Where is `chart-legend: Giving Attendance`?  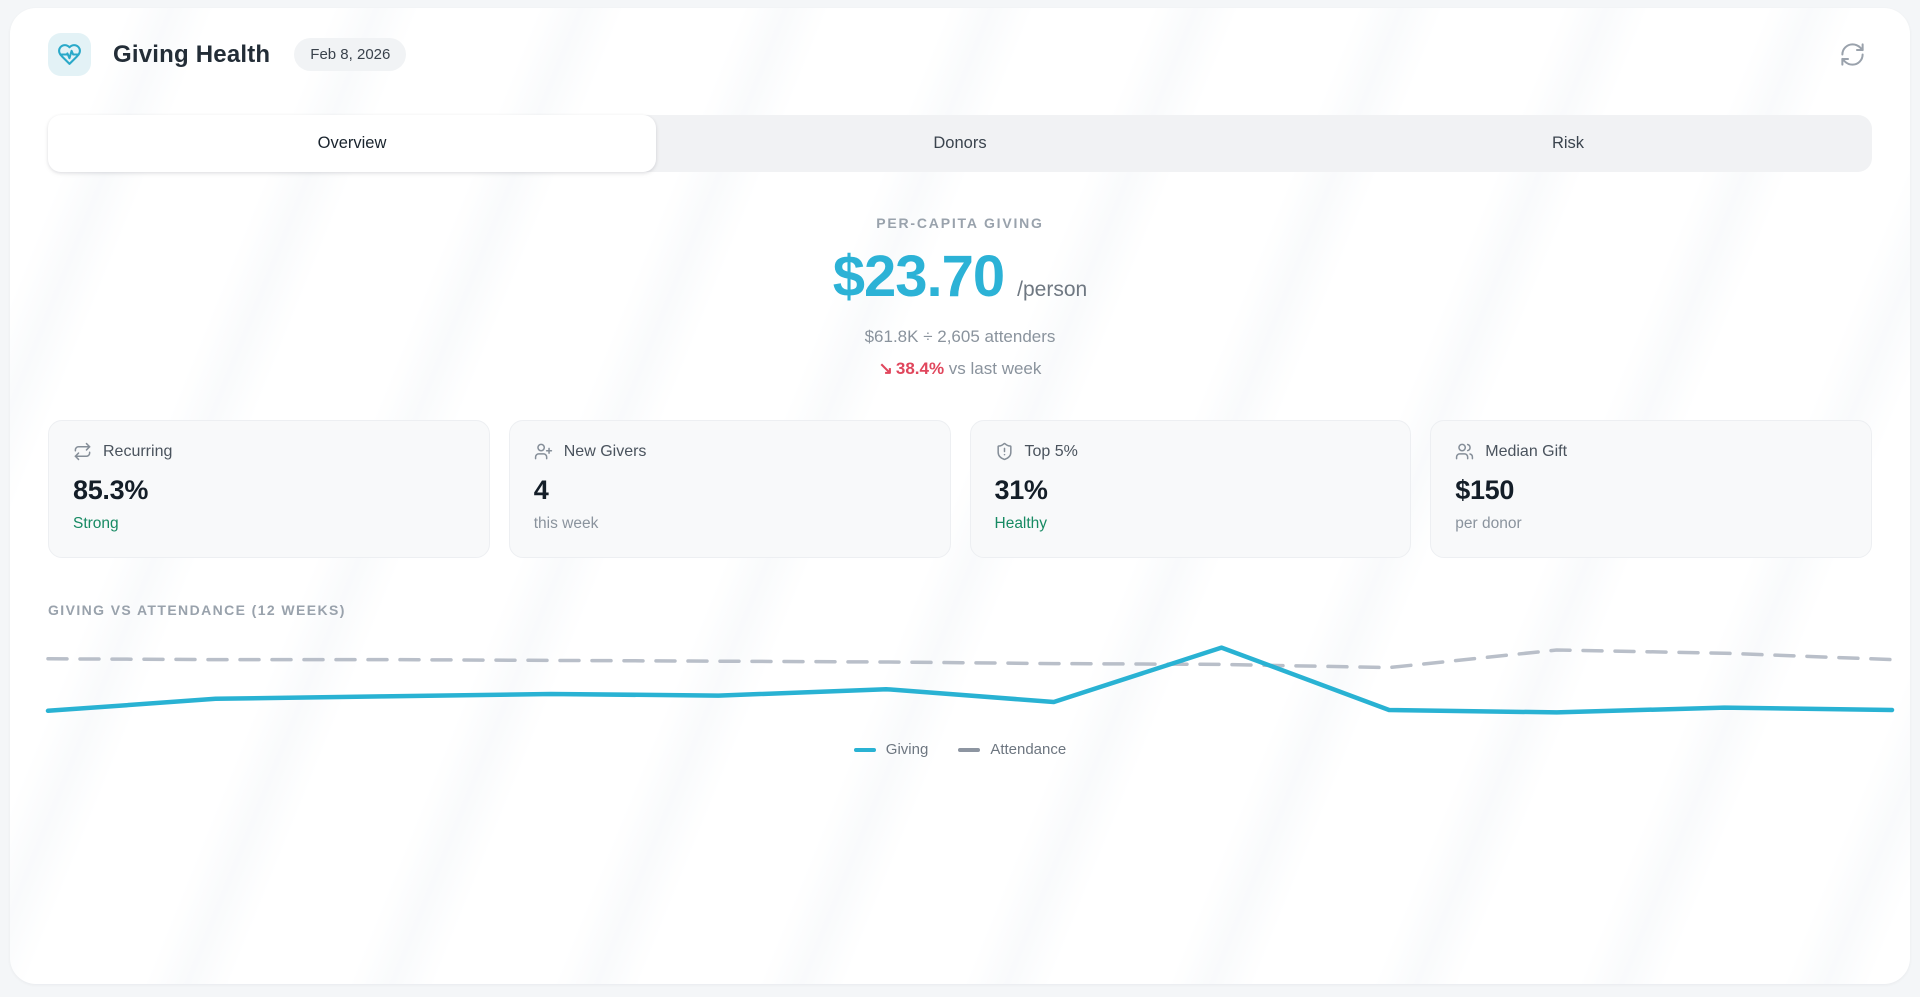
chart-legend: Giving Attendance is located at coordinates (960, 749).